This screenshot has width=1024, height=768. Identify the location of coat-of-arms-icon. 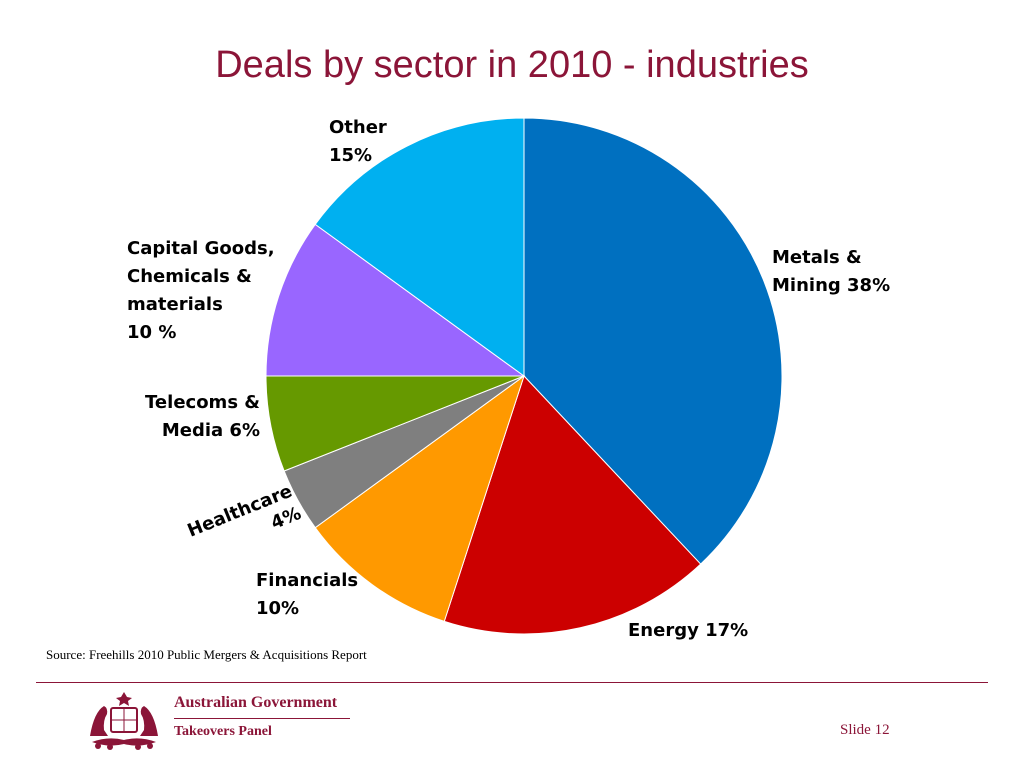
(124, 721).